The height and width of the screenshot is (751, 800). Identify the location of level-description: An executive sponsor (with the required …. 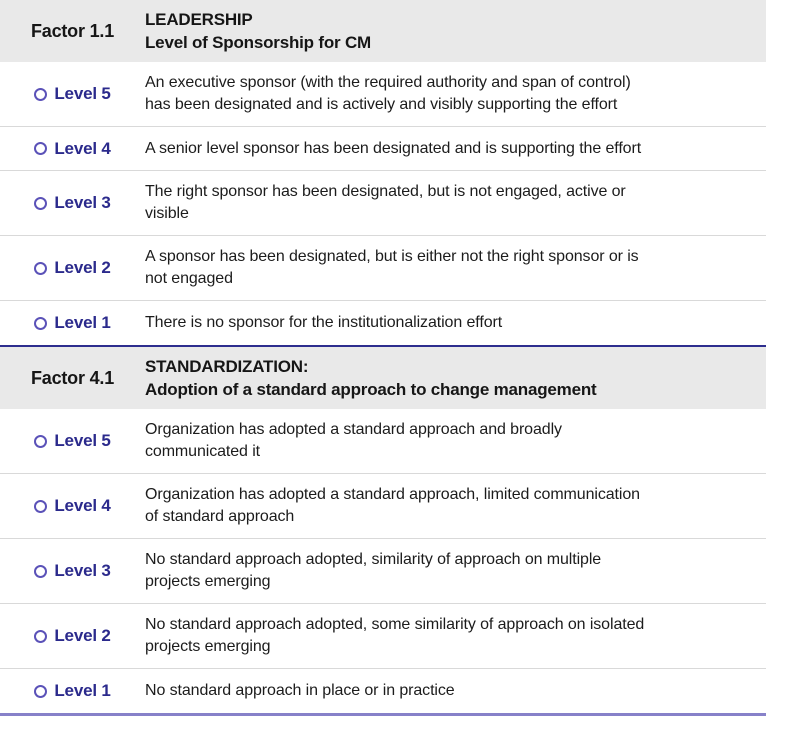
(388, 93).